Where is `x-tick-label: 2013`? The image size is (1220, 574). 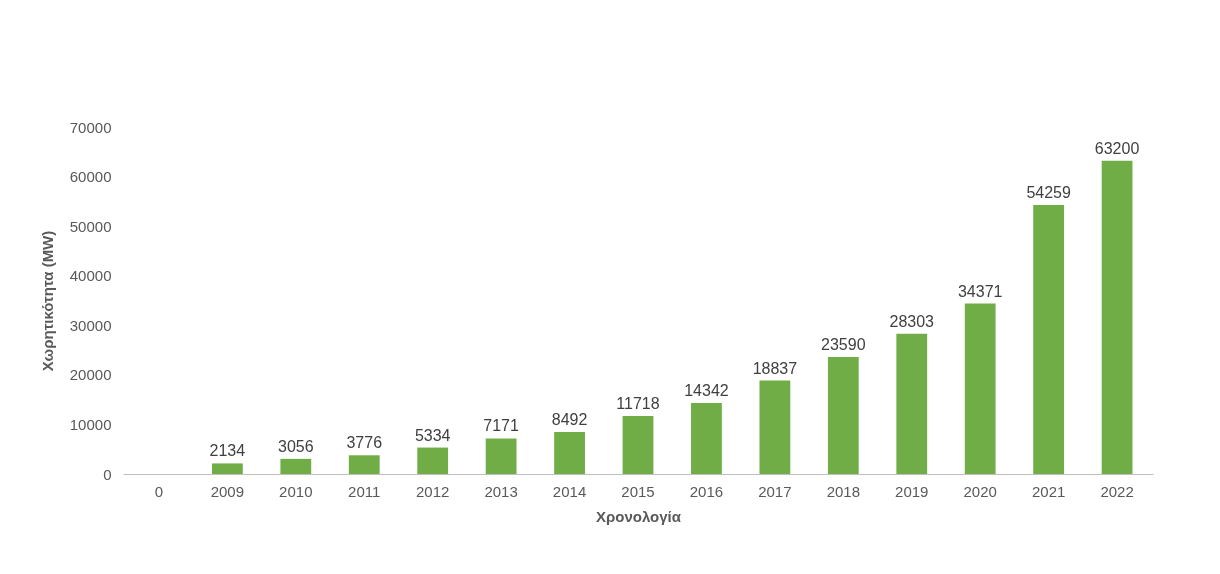
x-tick-label: 2013 is located at coordinates (501, 491).